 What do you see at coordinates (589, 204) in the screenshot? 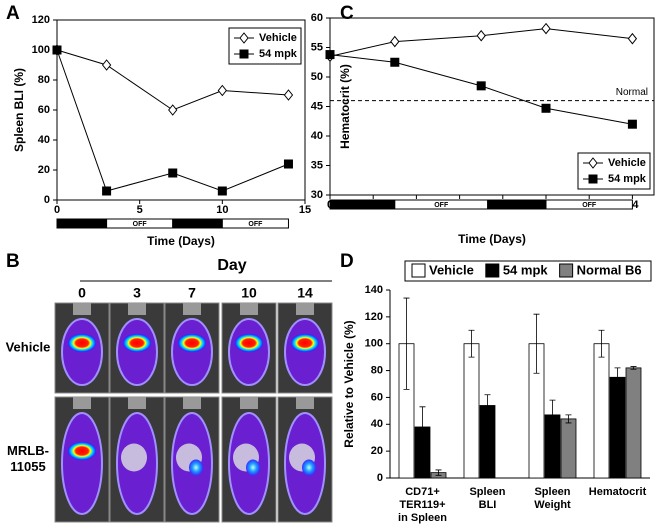
I see `schedule-segment` at bounding box center [589, 204].